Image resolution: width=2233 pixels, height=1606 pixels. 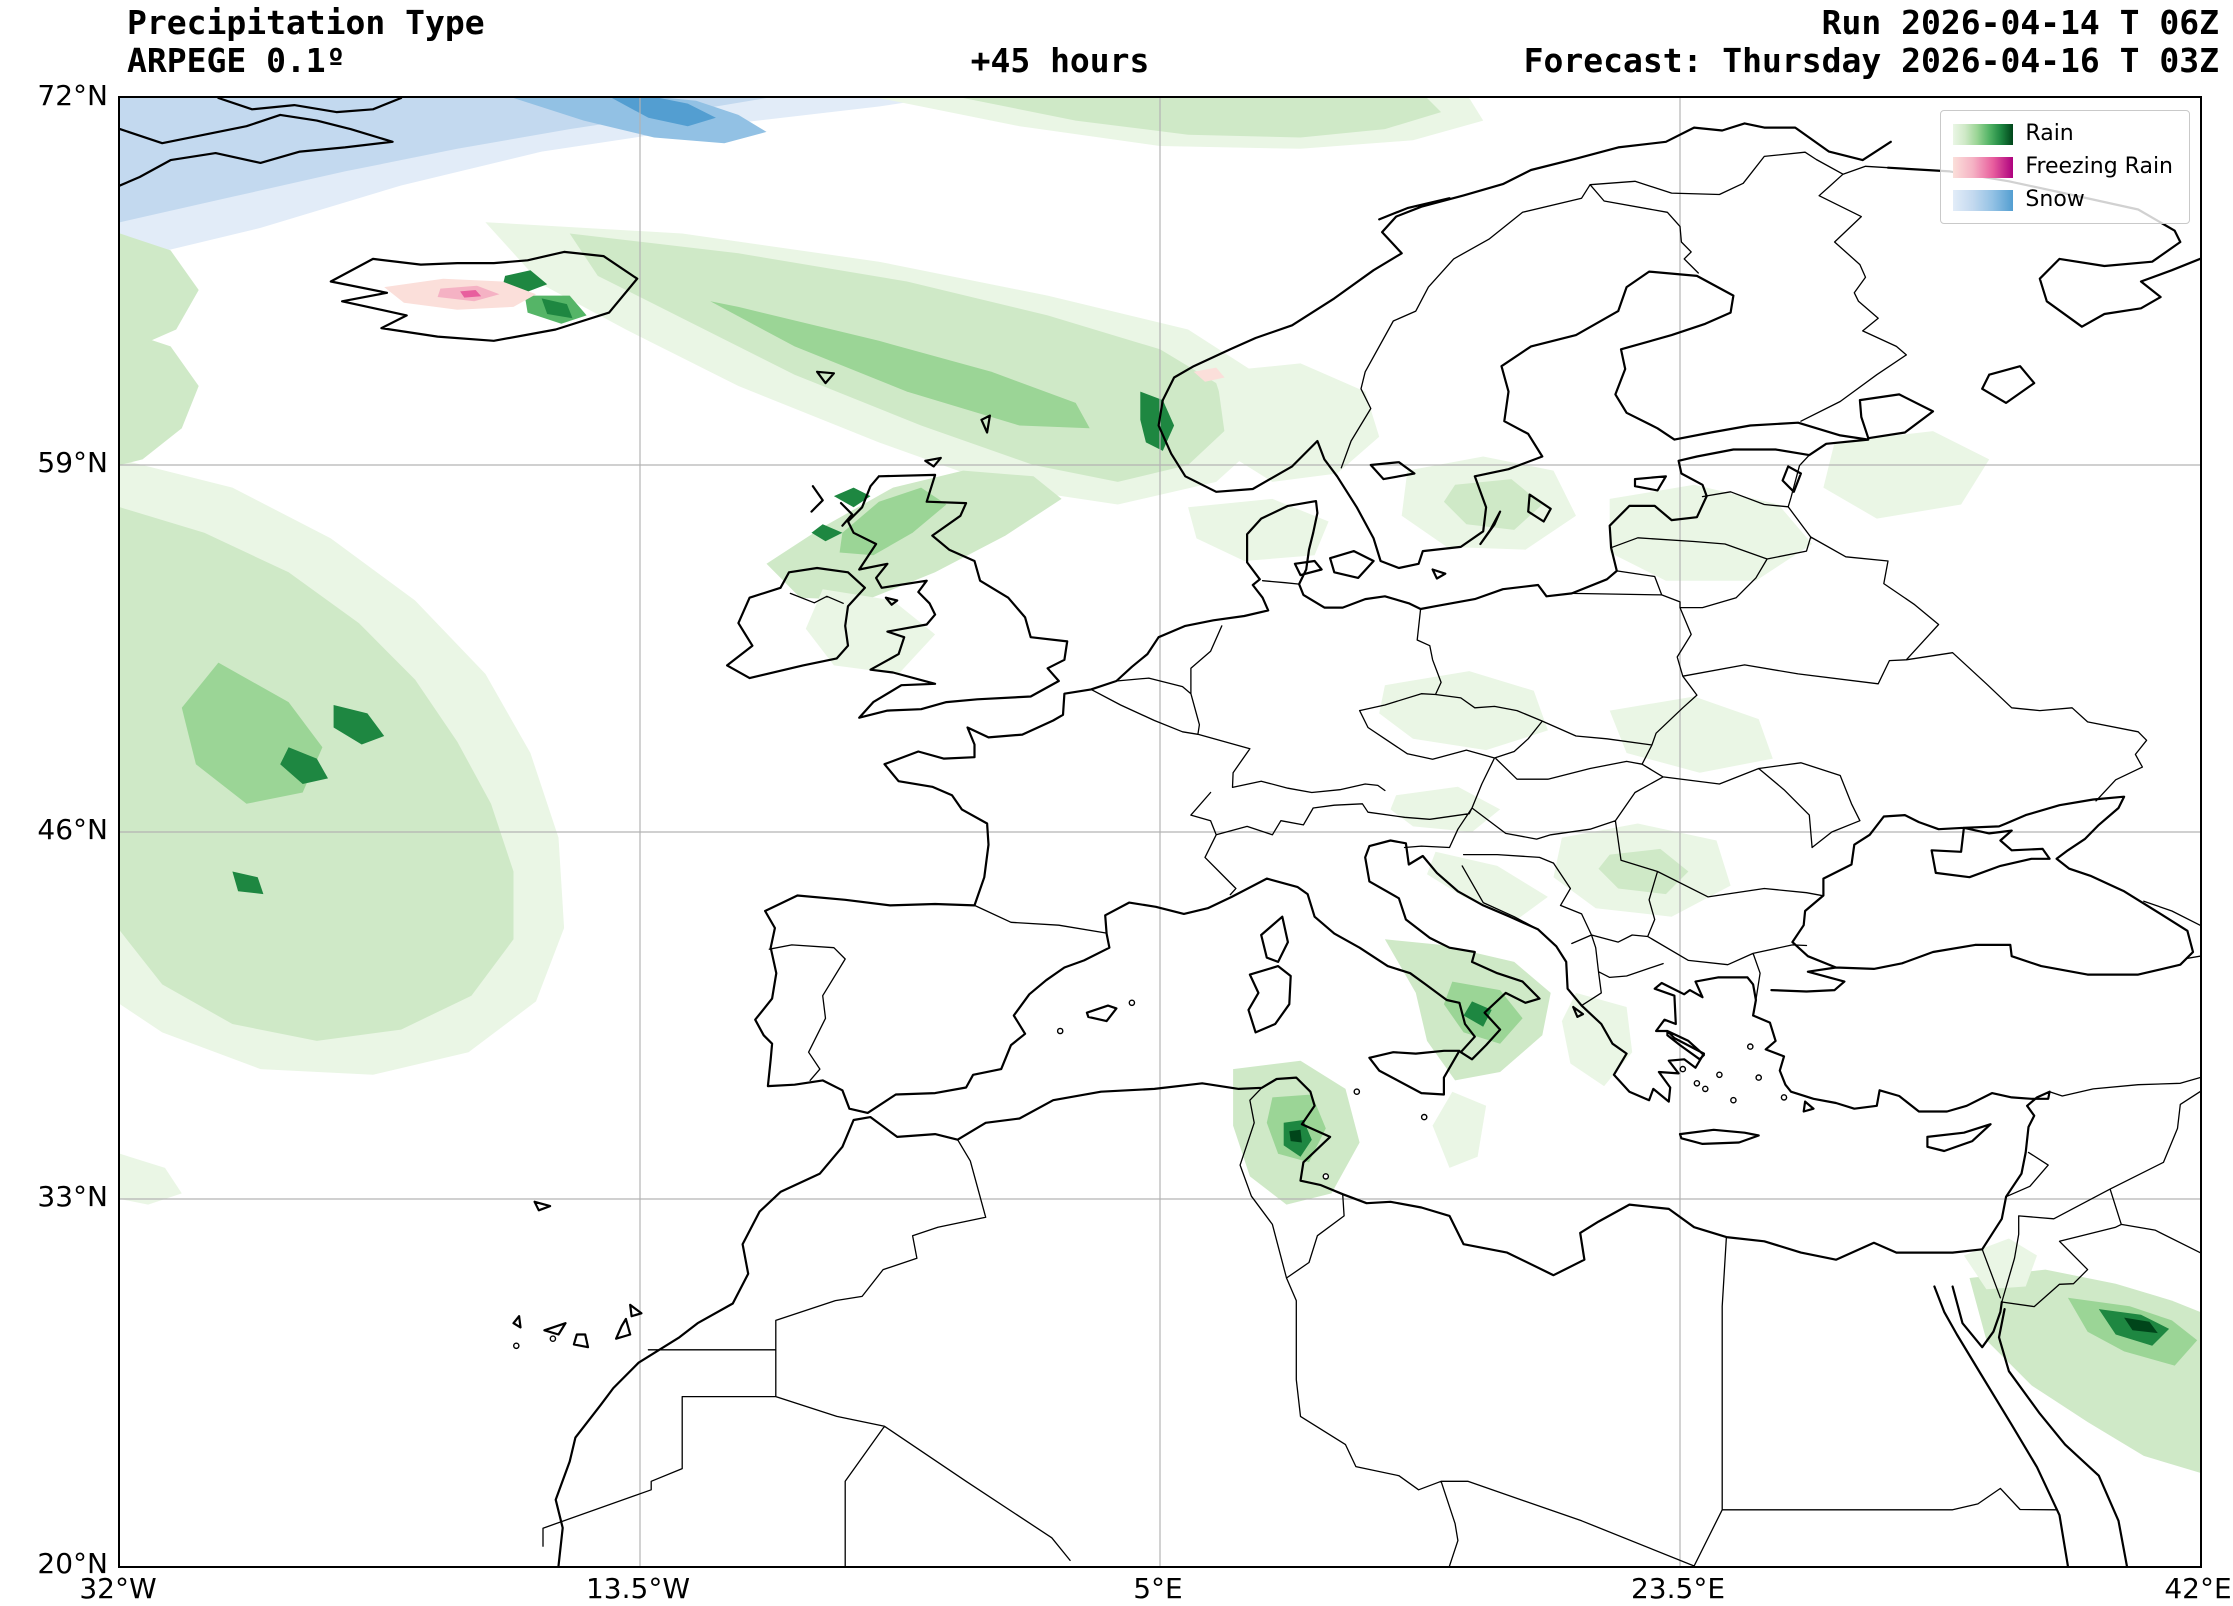 I want to click on lon-tick-label: 32°W, so click(x=118, y=1588).